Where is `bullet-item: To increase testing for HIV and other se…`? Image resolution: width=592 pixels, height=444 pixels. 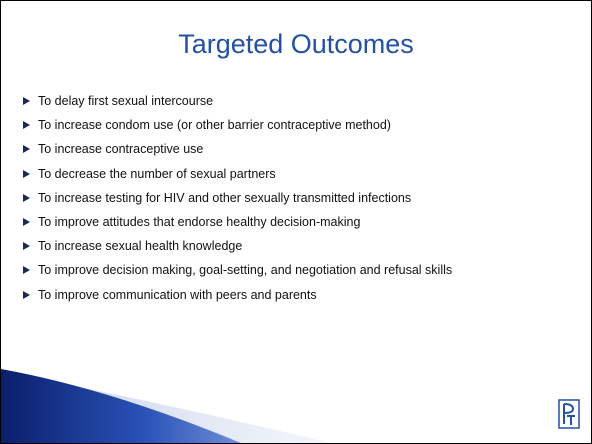 bullet-item: To increase testing for HIV and other se… is located at coordinates (291, 198).